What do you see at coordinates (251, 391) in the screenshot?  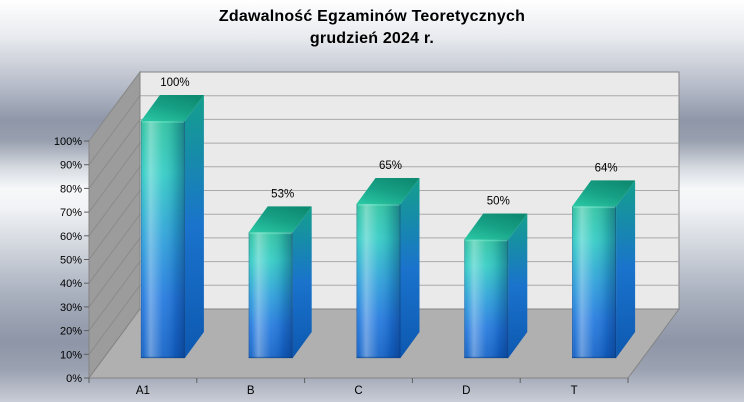 I see `x-tick-label-B: B` at bounding box center [251, 391].